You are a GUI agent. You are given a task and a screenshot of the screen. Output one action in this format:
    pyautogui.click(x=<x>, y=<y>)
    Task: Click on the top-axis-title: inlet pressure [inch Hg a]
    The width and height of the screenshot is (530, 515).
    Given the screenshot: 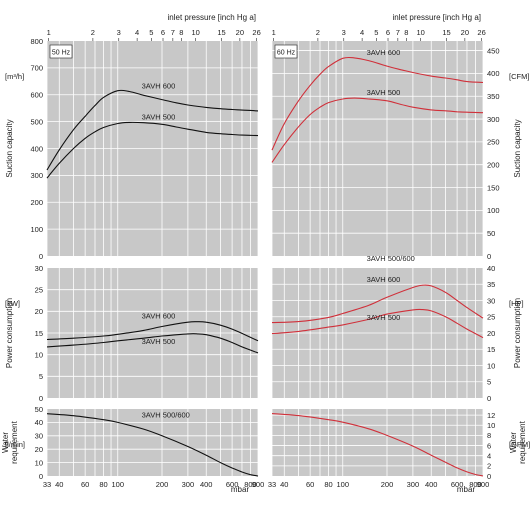 What is the action you would take?
    pyautogui.click(x=212, y=17)
    